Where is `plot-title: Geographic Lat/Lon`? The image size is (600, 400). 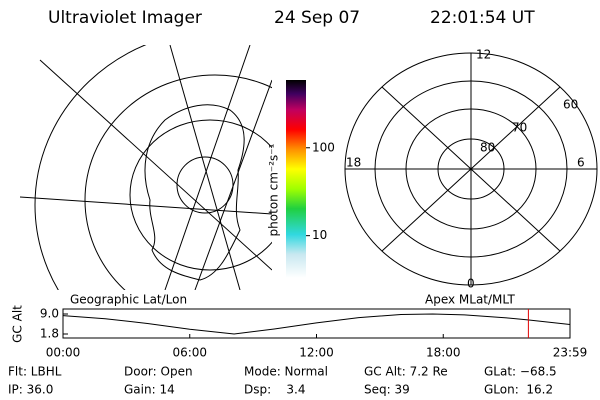 plot-title: Geographic Lat/Lon is located at coordinates (128, 300).